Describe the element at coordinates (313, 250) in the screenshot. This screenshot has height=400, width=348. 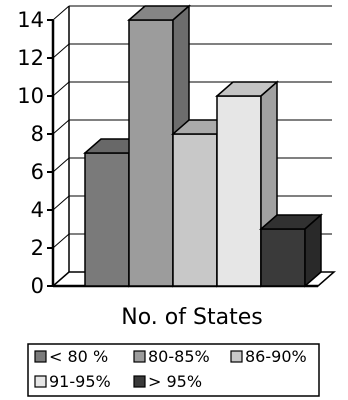
I see `bar-side-face` at that location.